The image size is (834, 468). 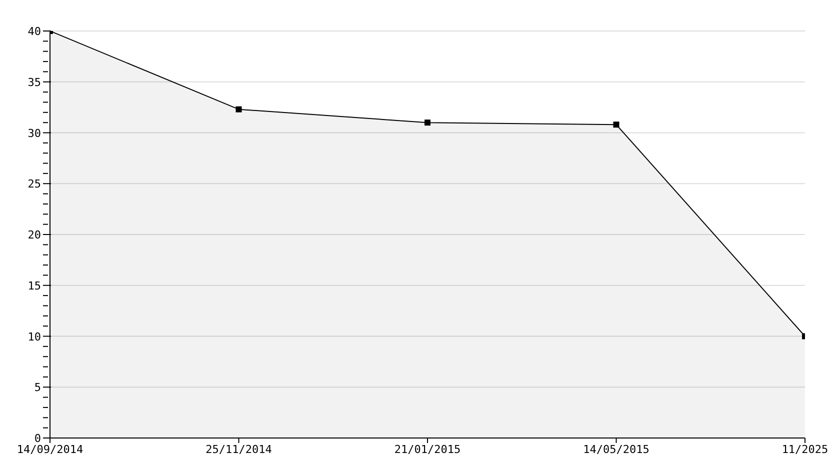 What do you see at coordinates (37, 438) in the screenshot?
I see `y-tick-label: 0` at bounding box center [37, 438].